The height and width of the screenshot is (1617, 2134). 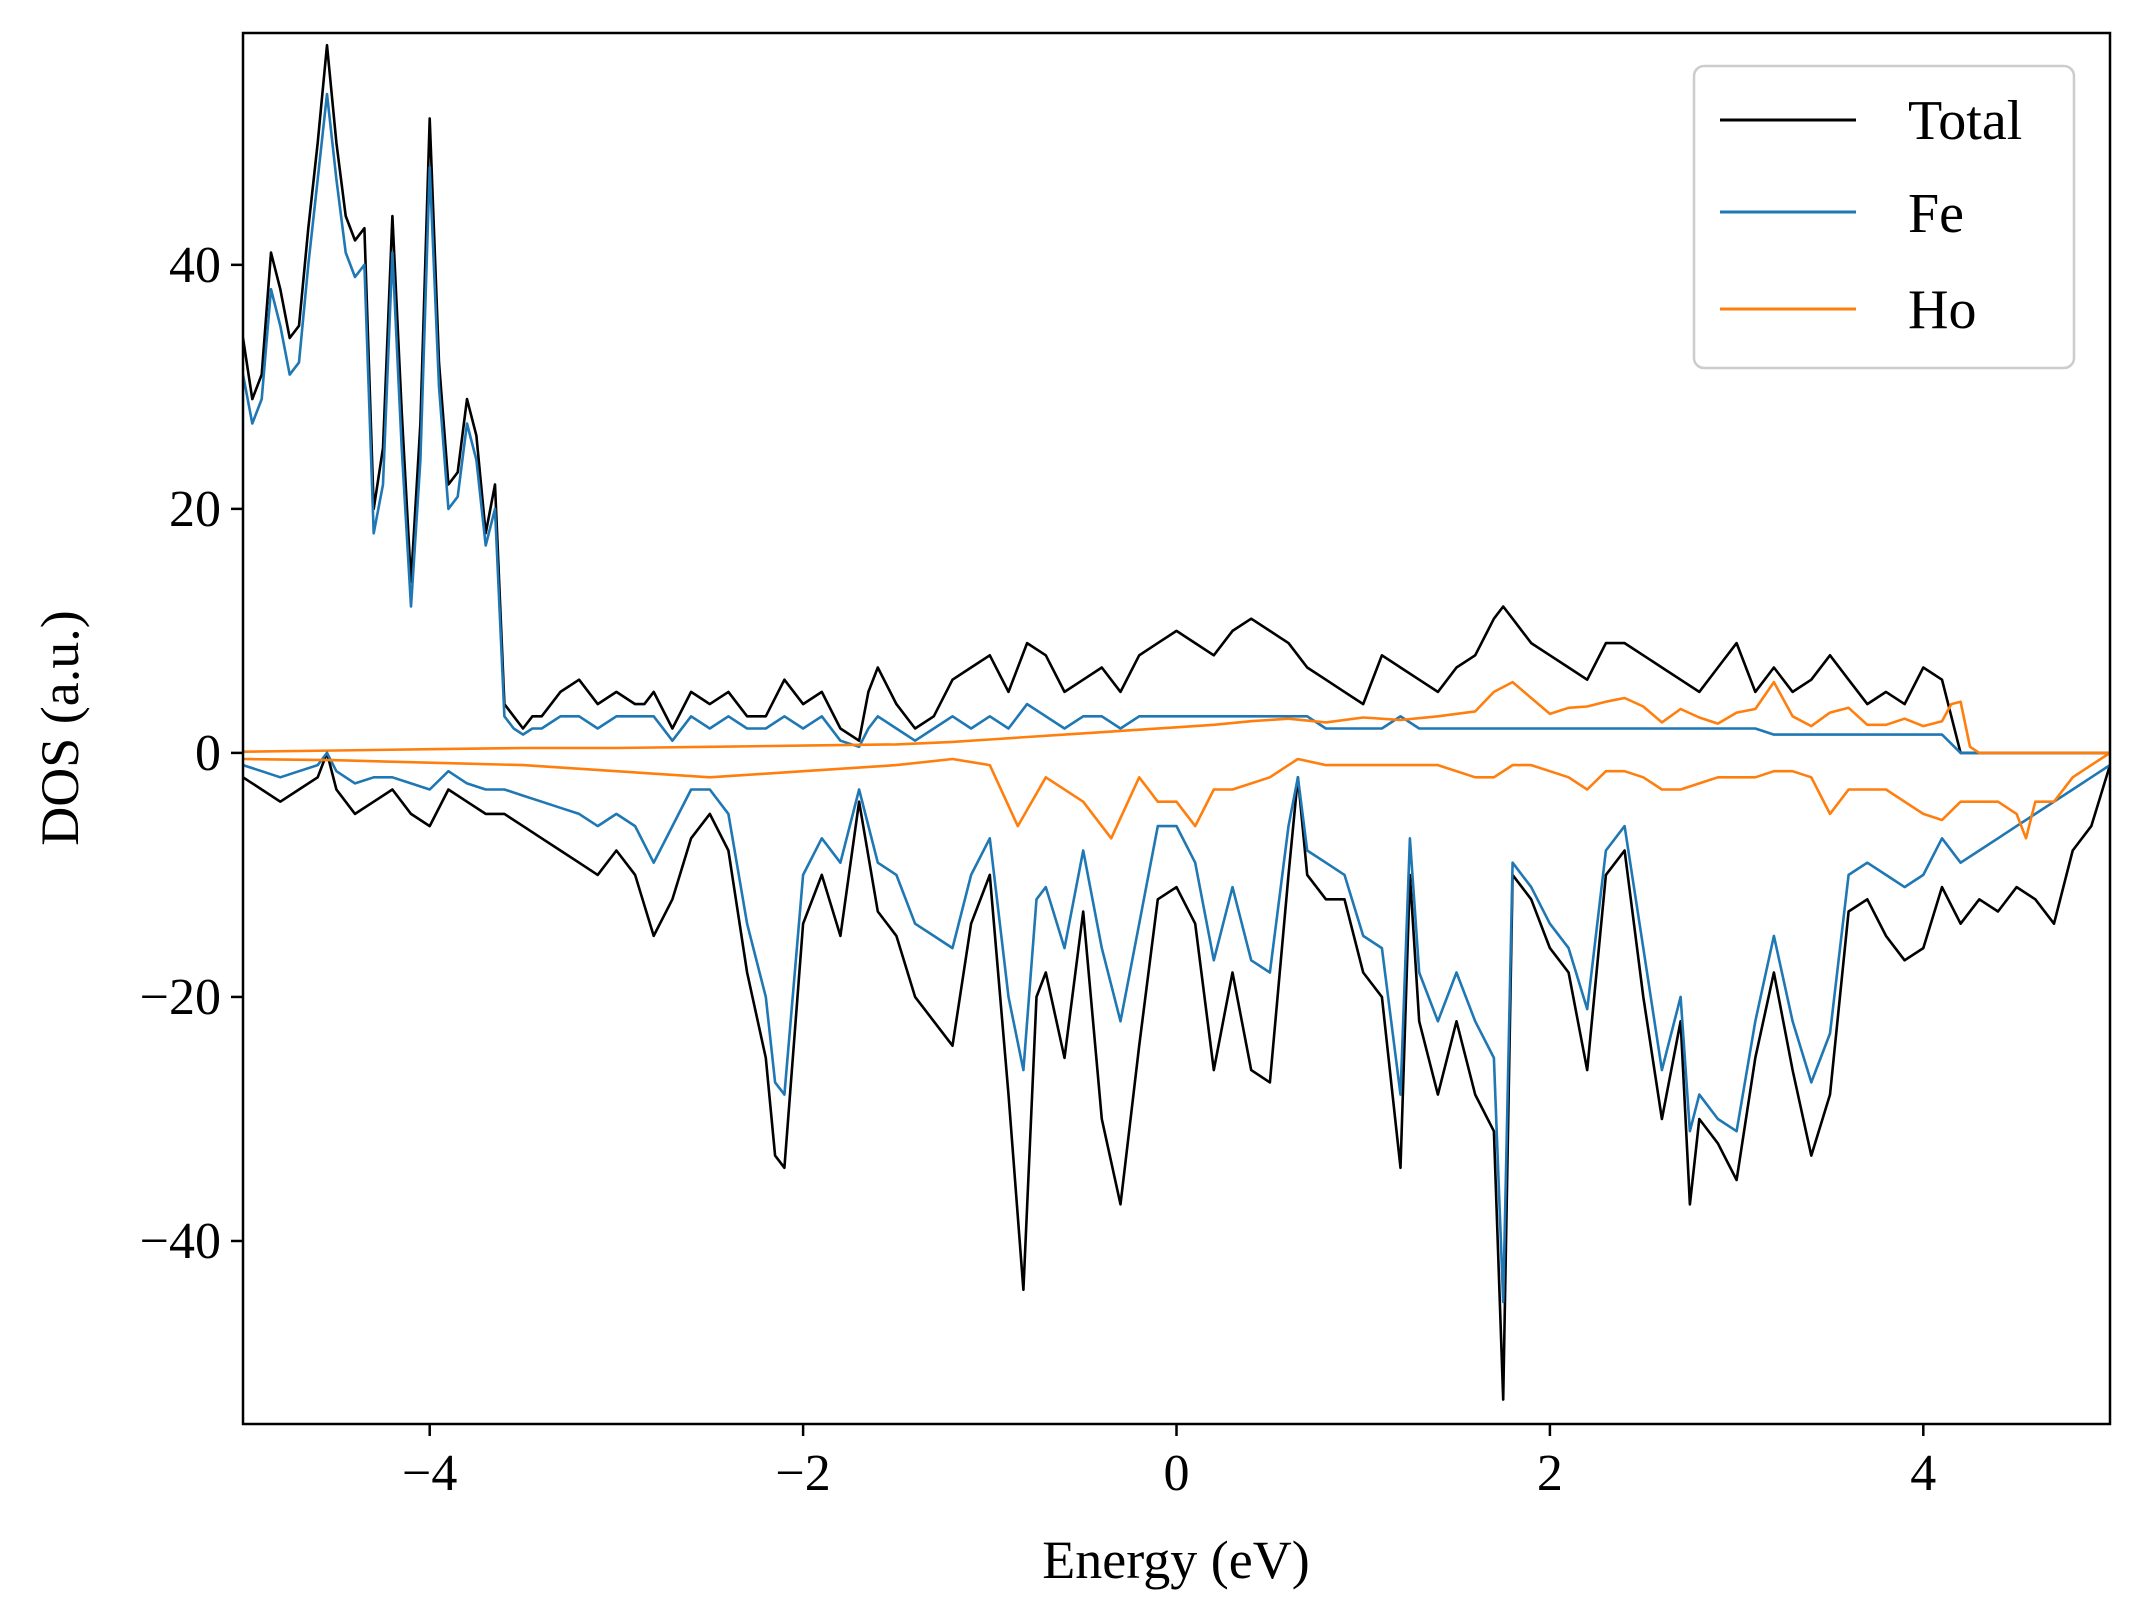 I want to click on x-tick-label: 2, so click(x=1550, y=1473).